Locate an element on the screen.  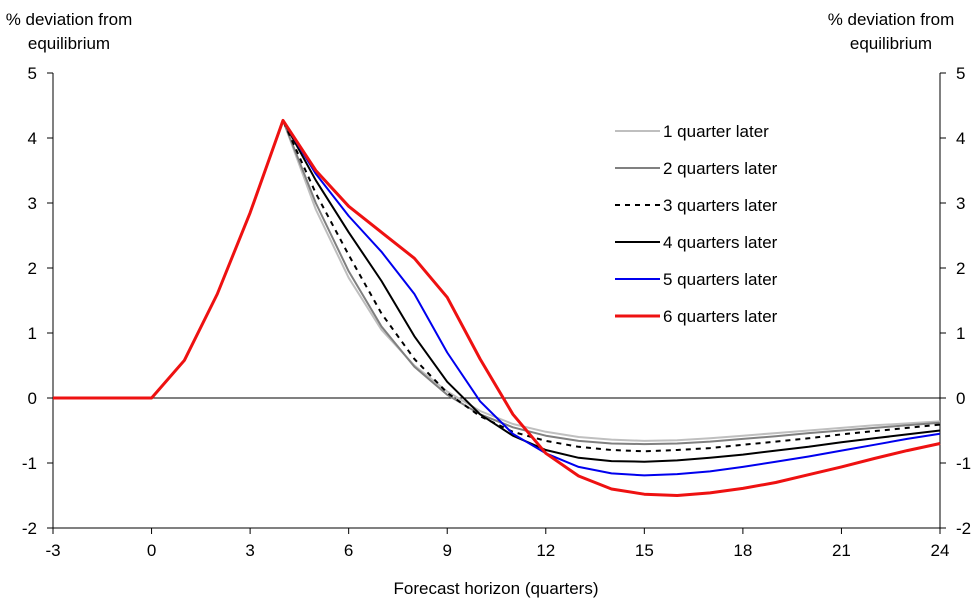
legend-label-3-quarters-later: 3 quarters later is located at coordinates (720, 205).